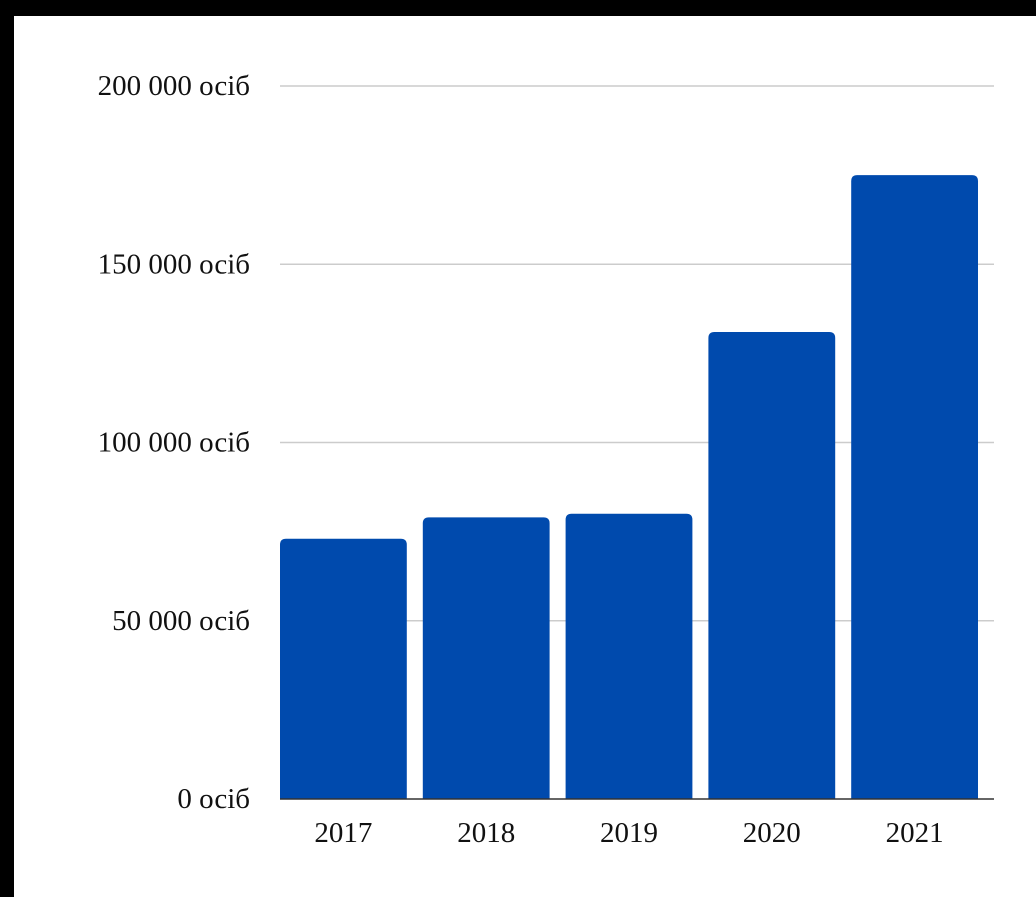 The width and height of the screenshot is (1036, 897). I want to click on bar-2020, so click(772, 565).